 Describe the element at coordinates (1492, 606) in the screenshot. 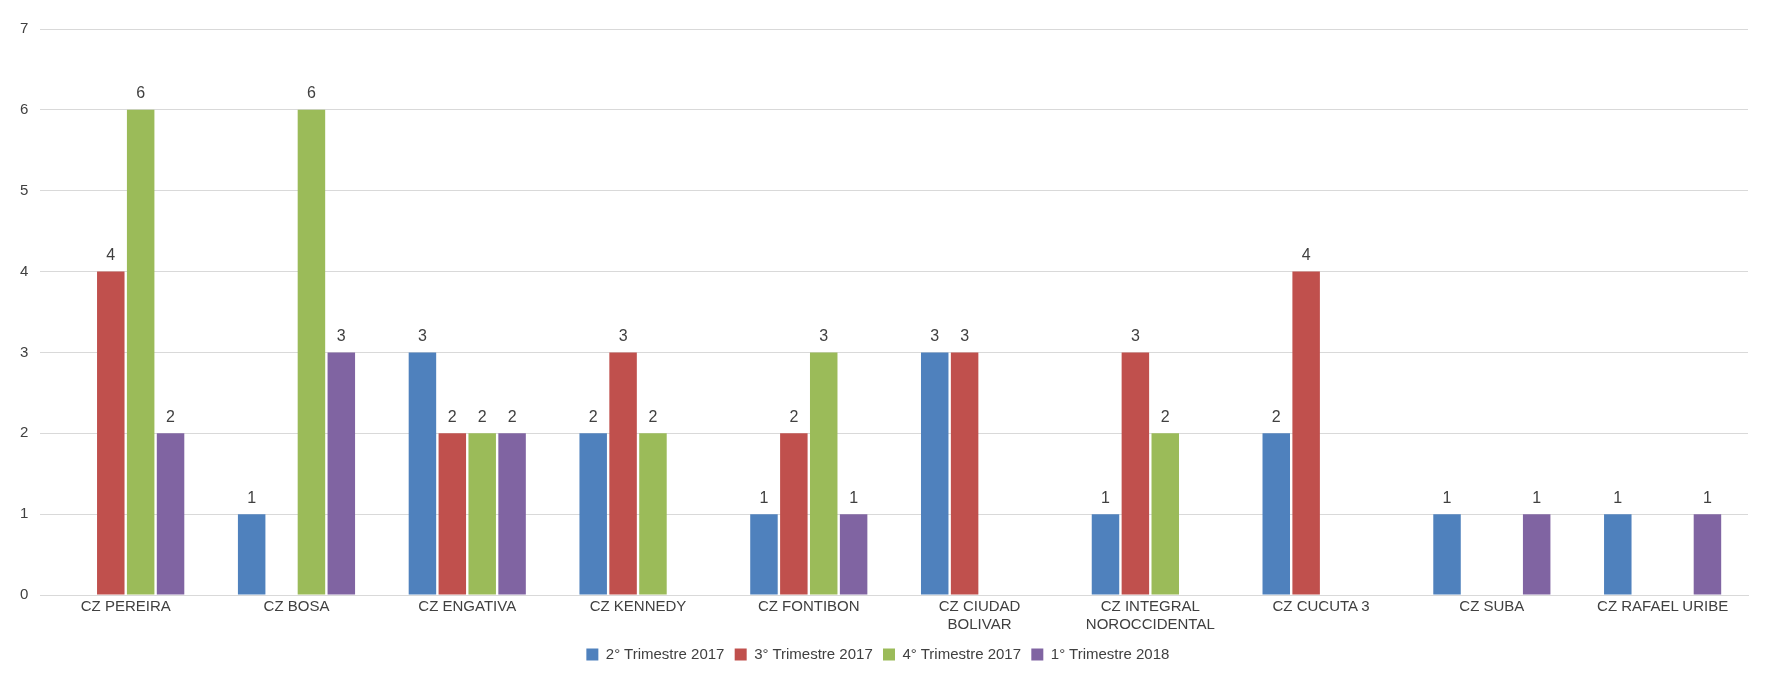

I see `x-tick-label: CZ SUBA` at that location.